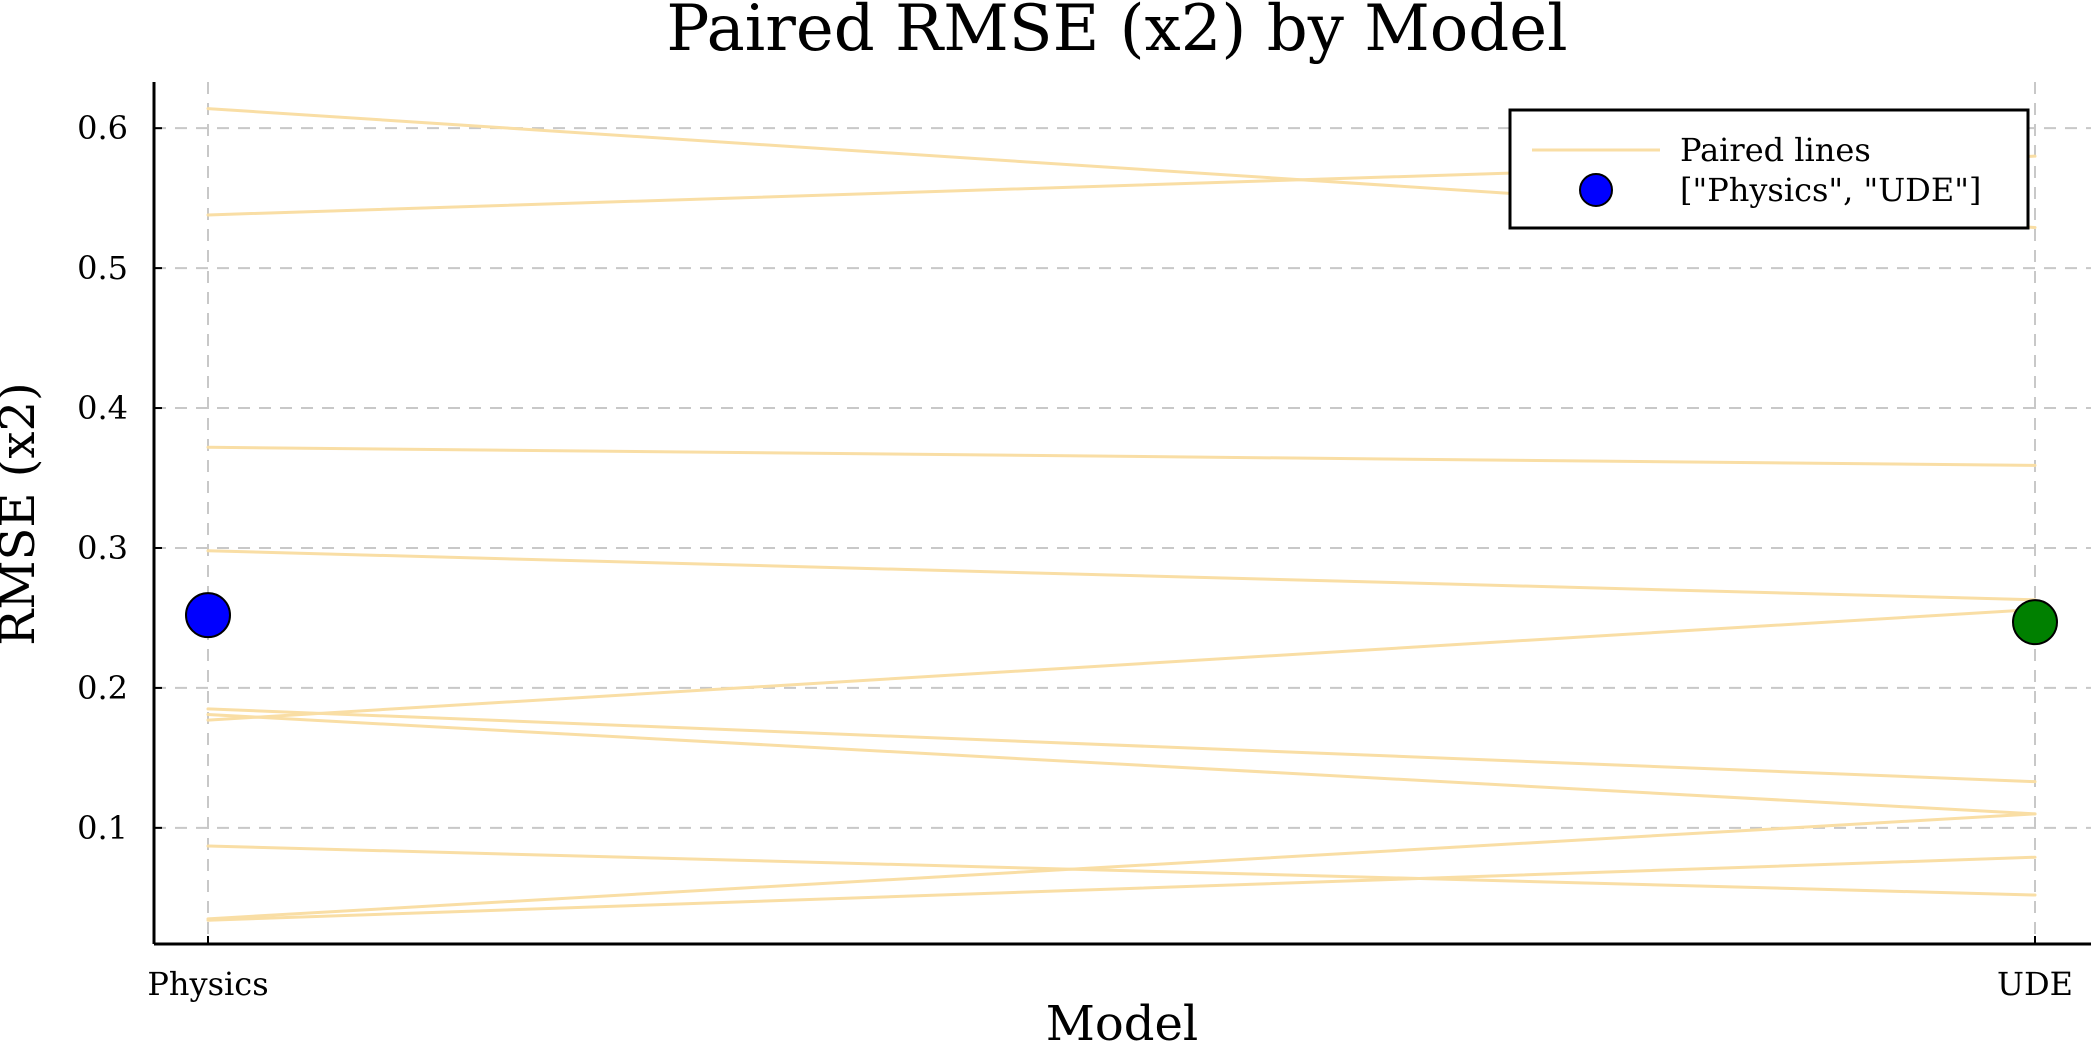 The height and width of the screenshot is (1050, 2100). Describe the element at coordinates (1830, 190) in the screenshot. I see `legend-label-means: ["Physics", "UDE"]` at that location.